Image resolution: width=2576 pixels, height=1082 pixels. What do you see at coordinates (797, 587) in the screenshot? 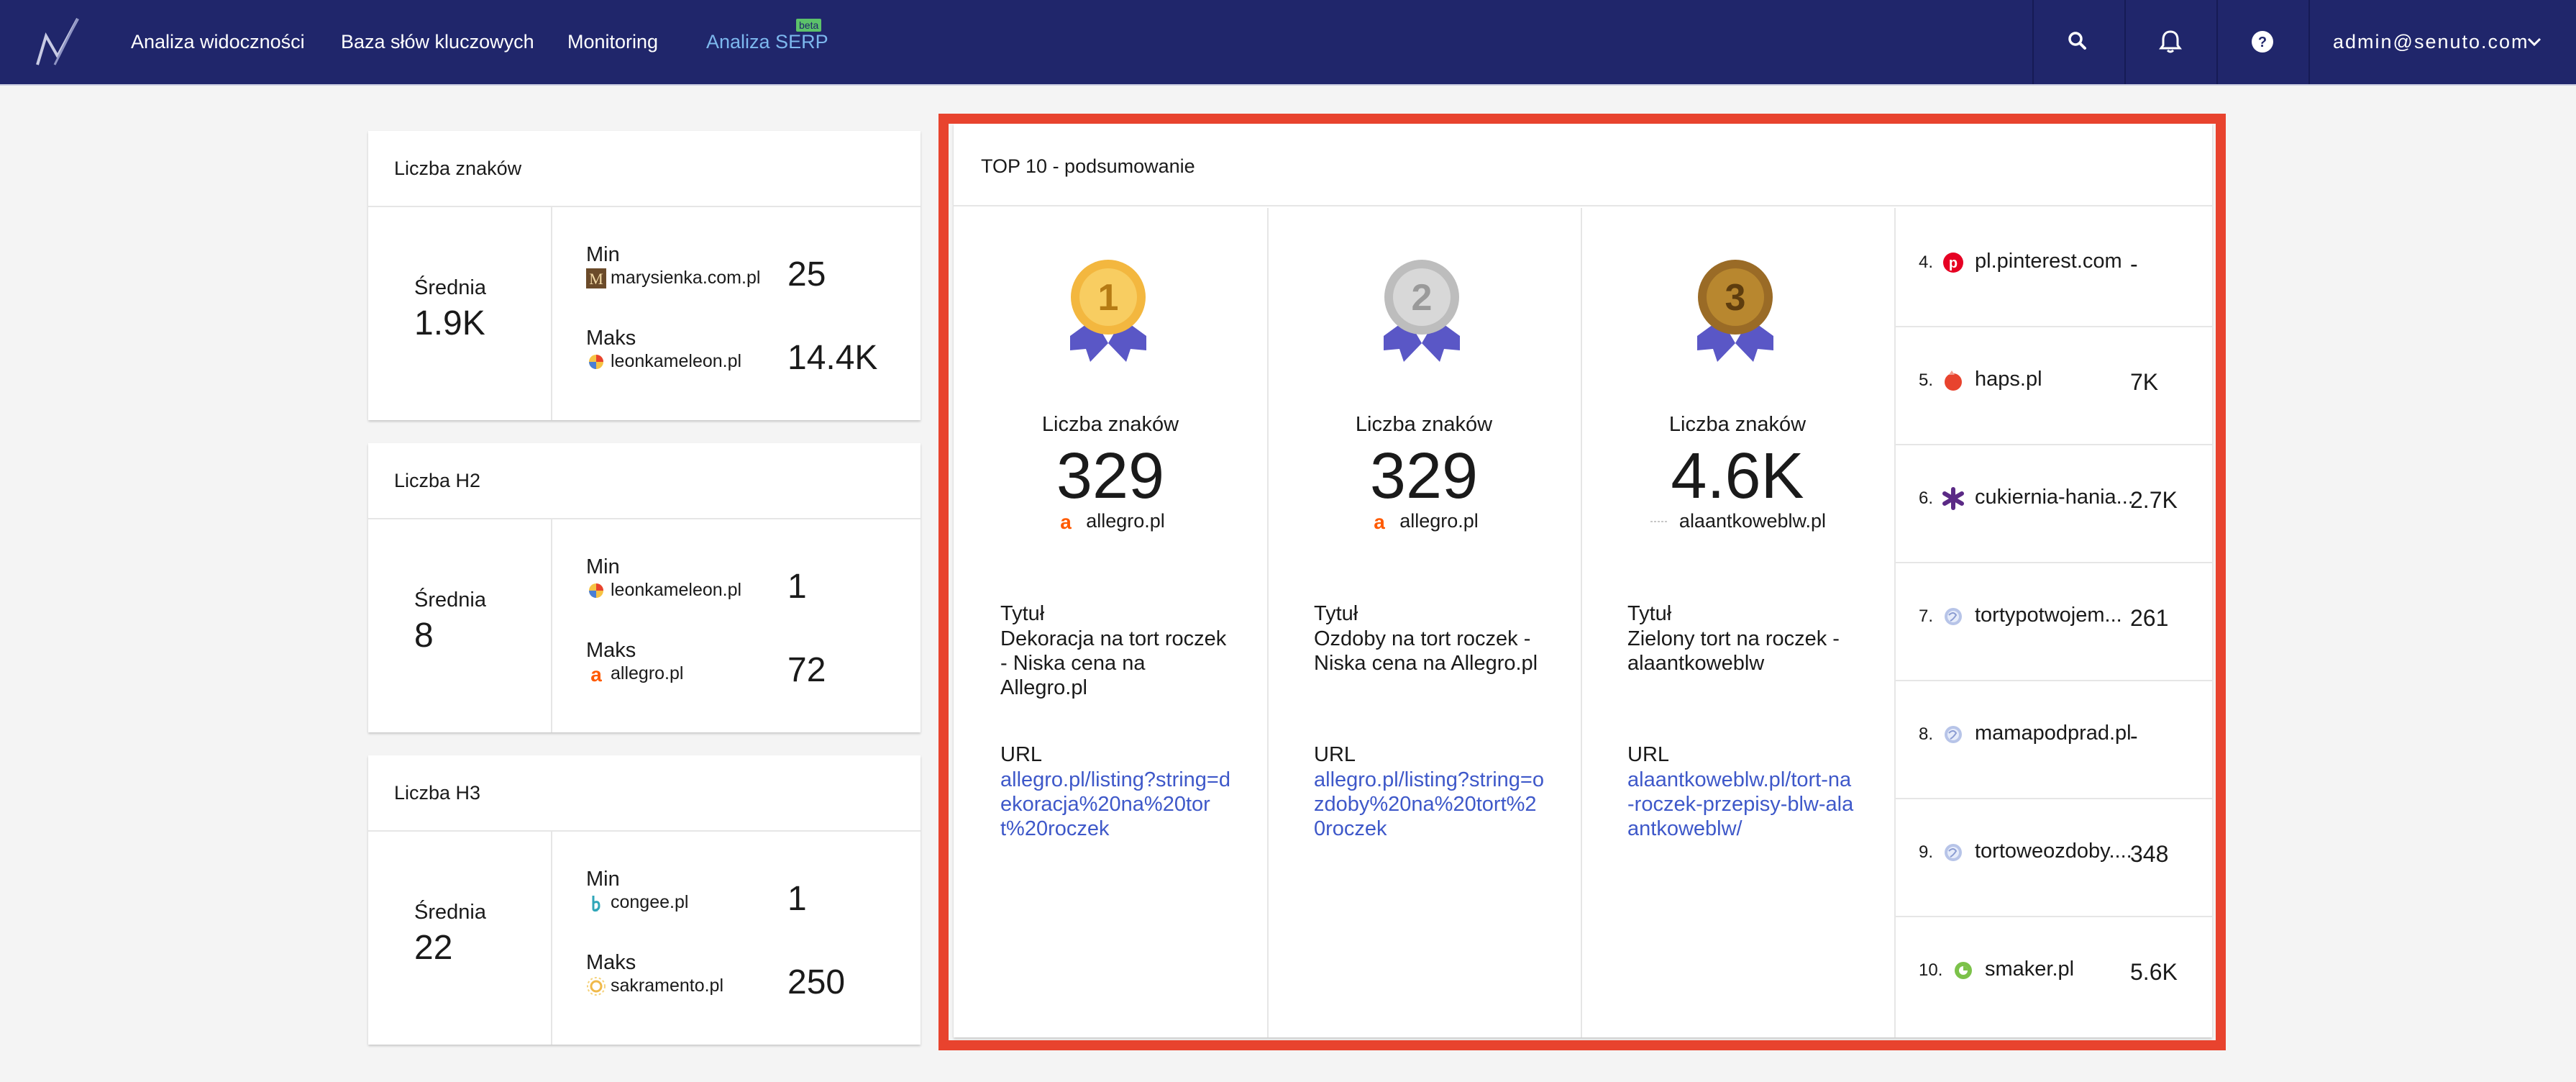
I see `min-value: 1` at bounding box center [797, 587].